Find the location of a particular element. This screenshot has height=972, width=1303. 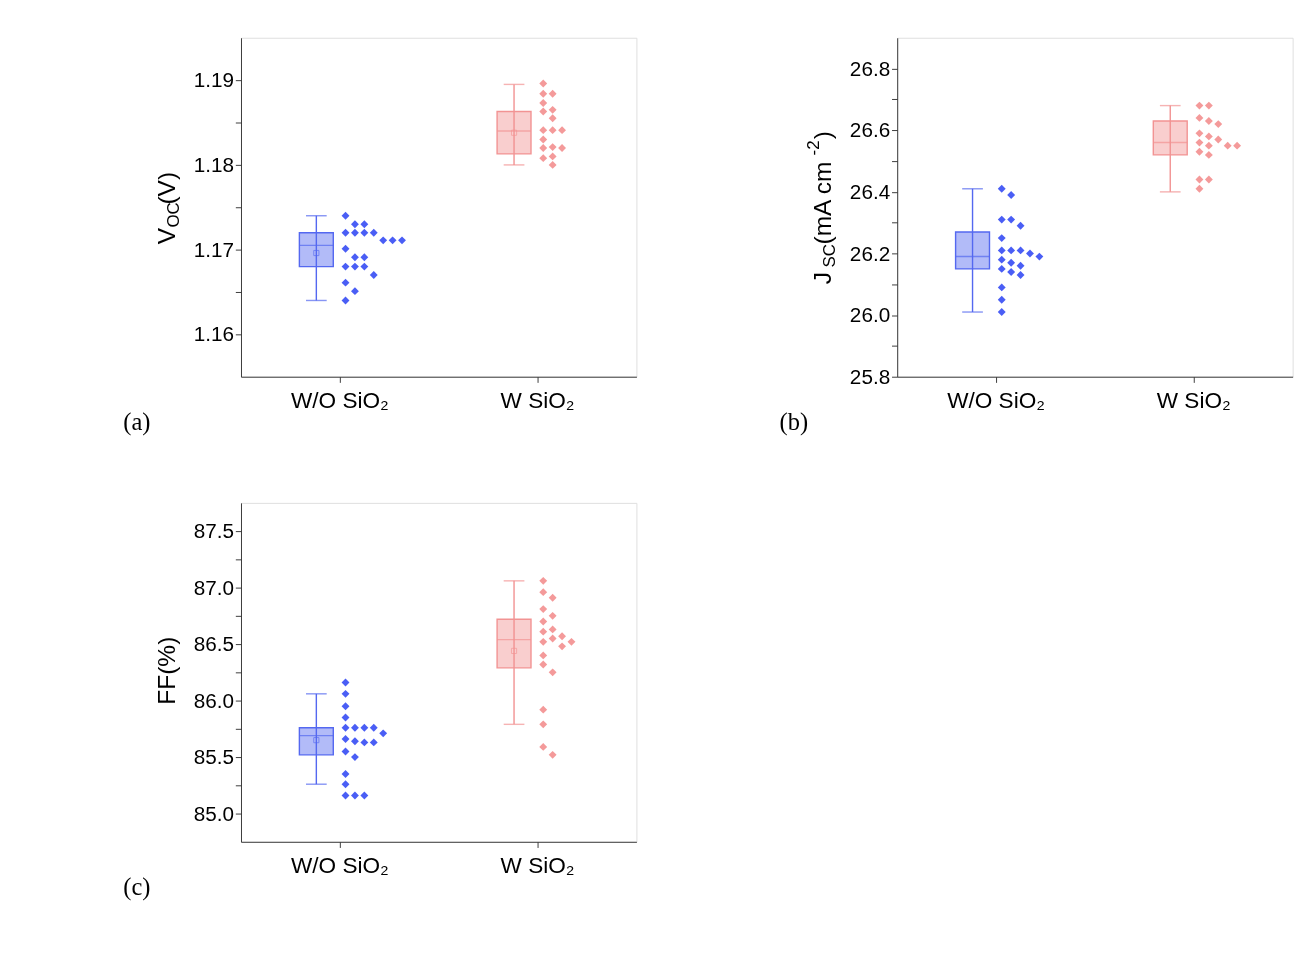

y-tick-label: 1.17 is located at coordinates (213, 249).